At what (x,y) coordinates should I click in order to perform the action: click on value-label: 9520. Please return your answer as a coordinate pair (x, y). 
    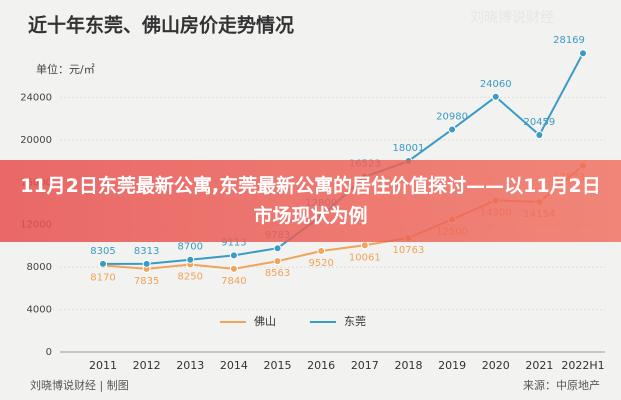
    Looking at the image, I should click on (320, 263).